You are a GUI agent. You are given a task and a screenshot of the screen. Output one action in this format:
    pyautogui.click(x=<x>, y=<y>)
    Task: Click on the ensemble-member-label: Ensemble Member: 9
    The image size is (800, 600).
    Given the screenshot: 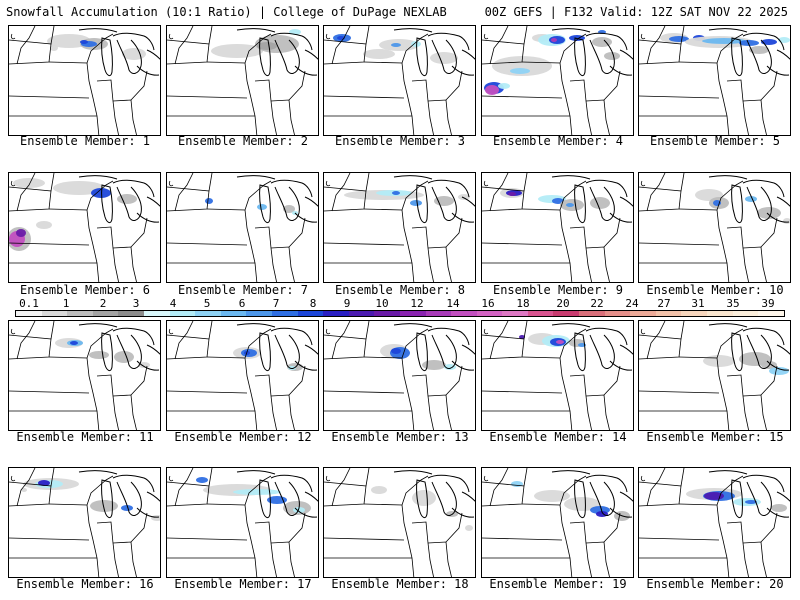 What is the action you would take?
    pyautogui.click(x=558, y=290)
    